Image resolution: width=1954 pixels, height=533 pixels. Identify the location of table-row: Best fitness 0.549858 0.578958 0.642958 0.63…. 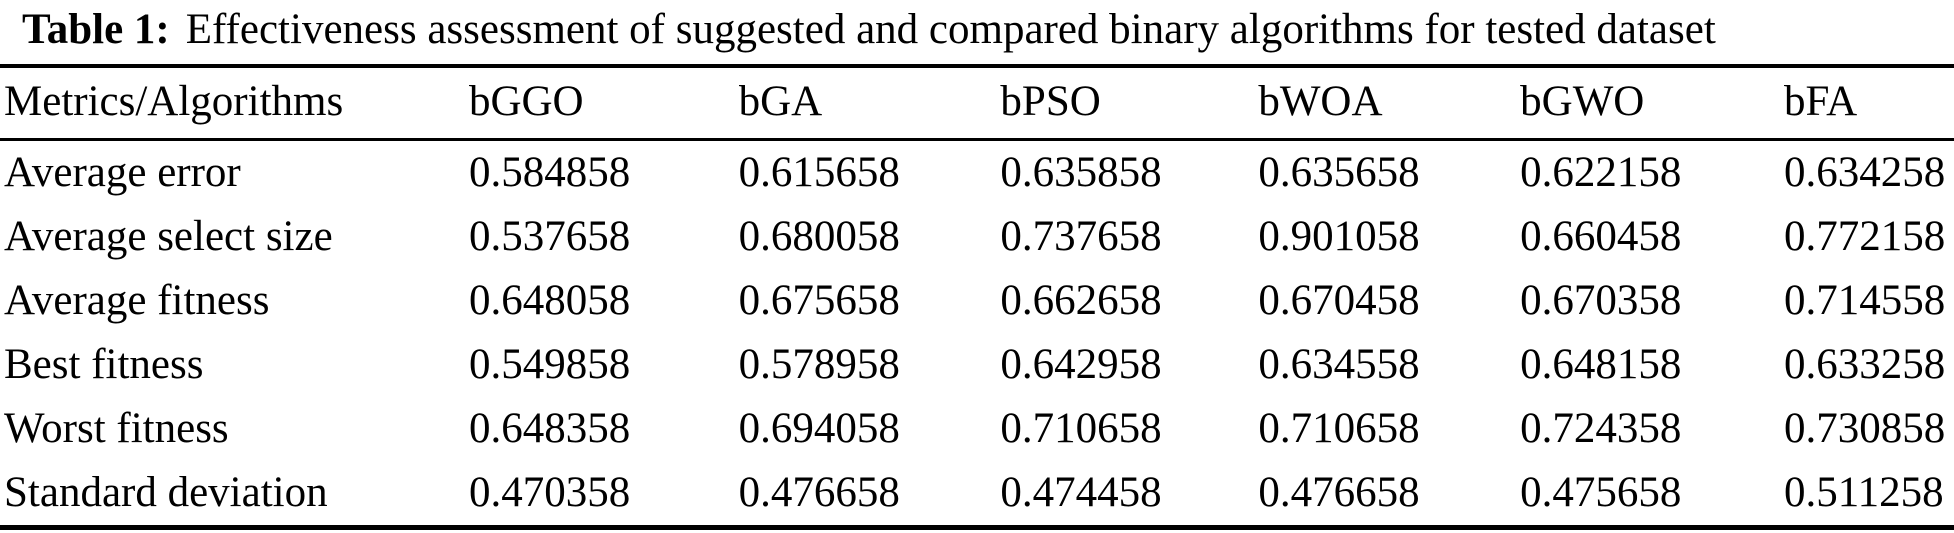
(977, 365).